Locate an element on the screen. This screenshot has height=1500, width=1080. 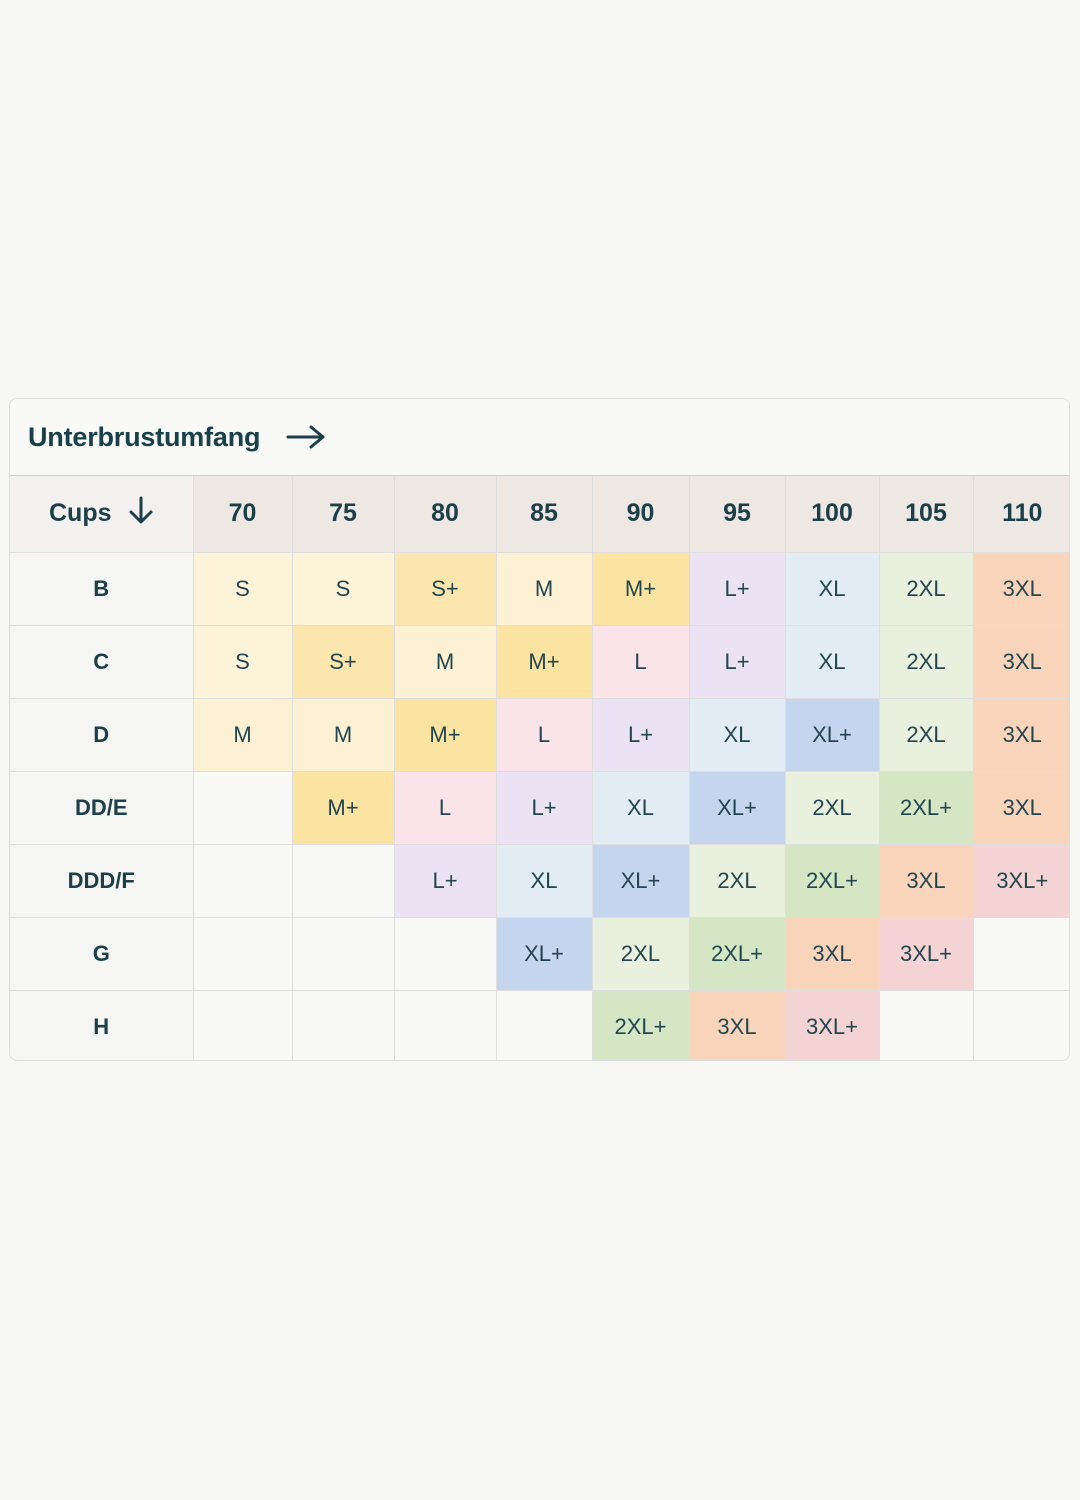
table-row: H 2XL+ 3XL 3XL+ is located at coordinates (539, 1025).